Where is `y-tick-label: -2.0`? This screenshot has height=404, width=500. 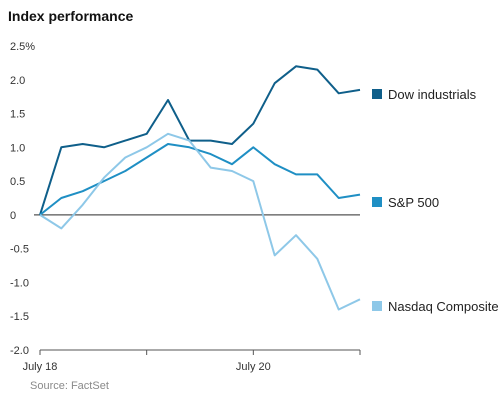 y-tick-label: -2.0 is located at coordinates (19, 351).